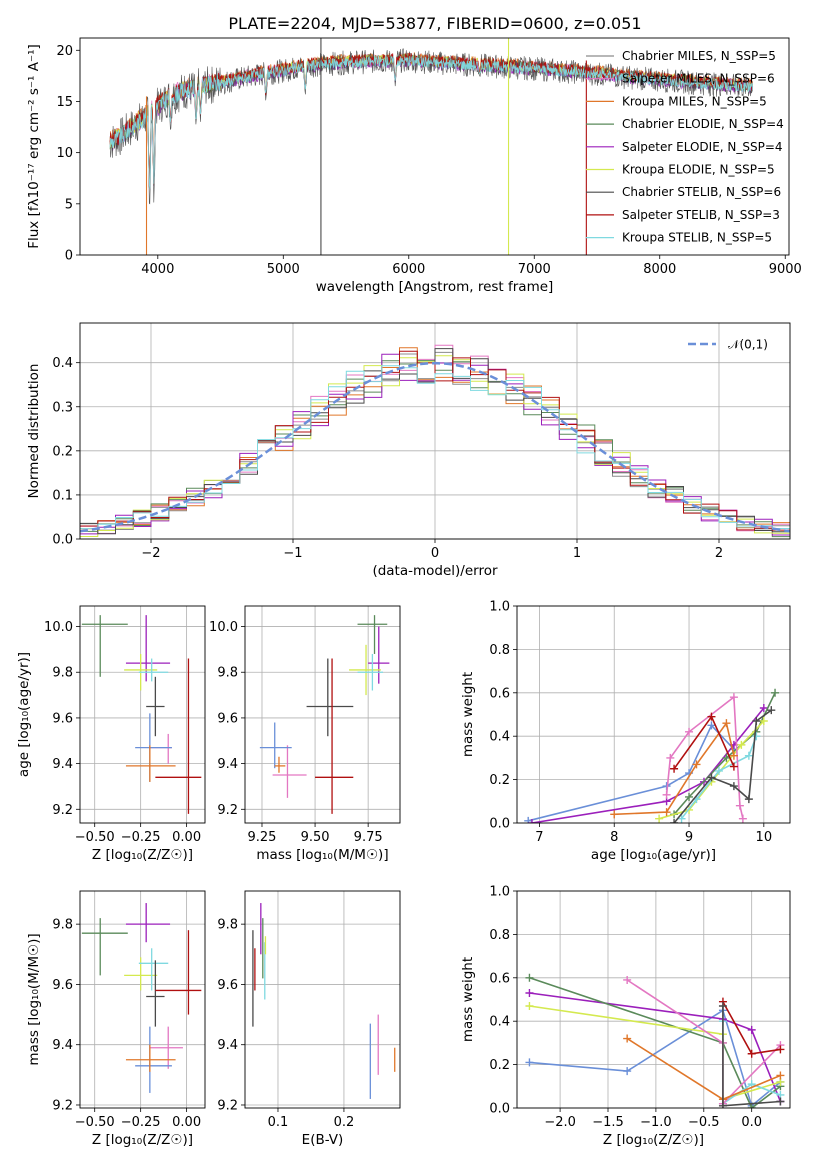  Describe the element at coordinates (659, 269) in the screenshot. I see `spectrum-xtick-label-4: 8000` at that location.